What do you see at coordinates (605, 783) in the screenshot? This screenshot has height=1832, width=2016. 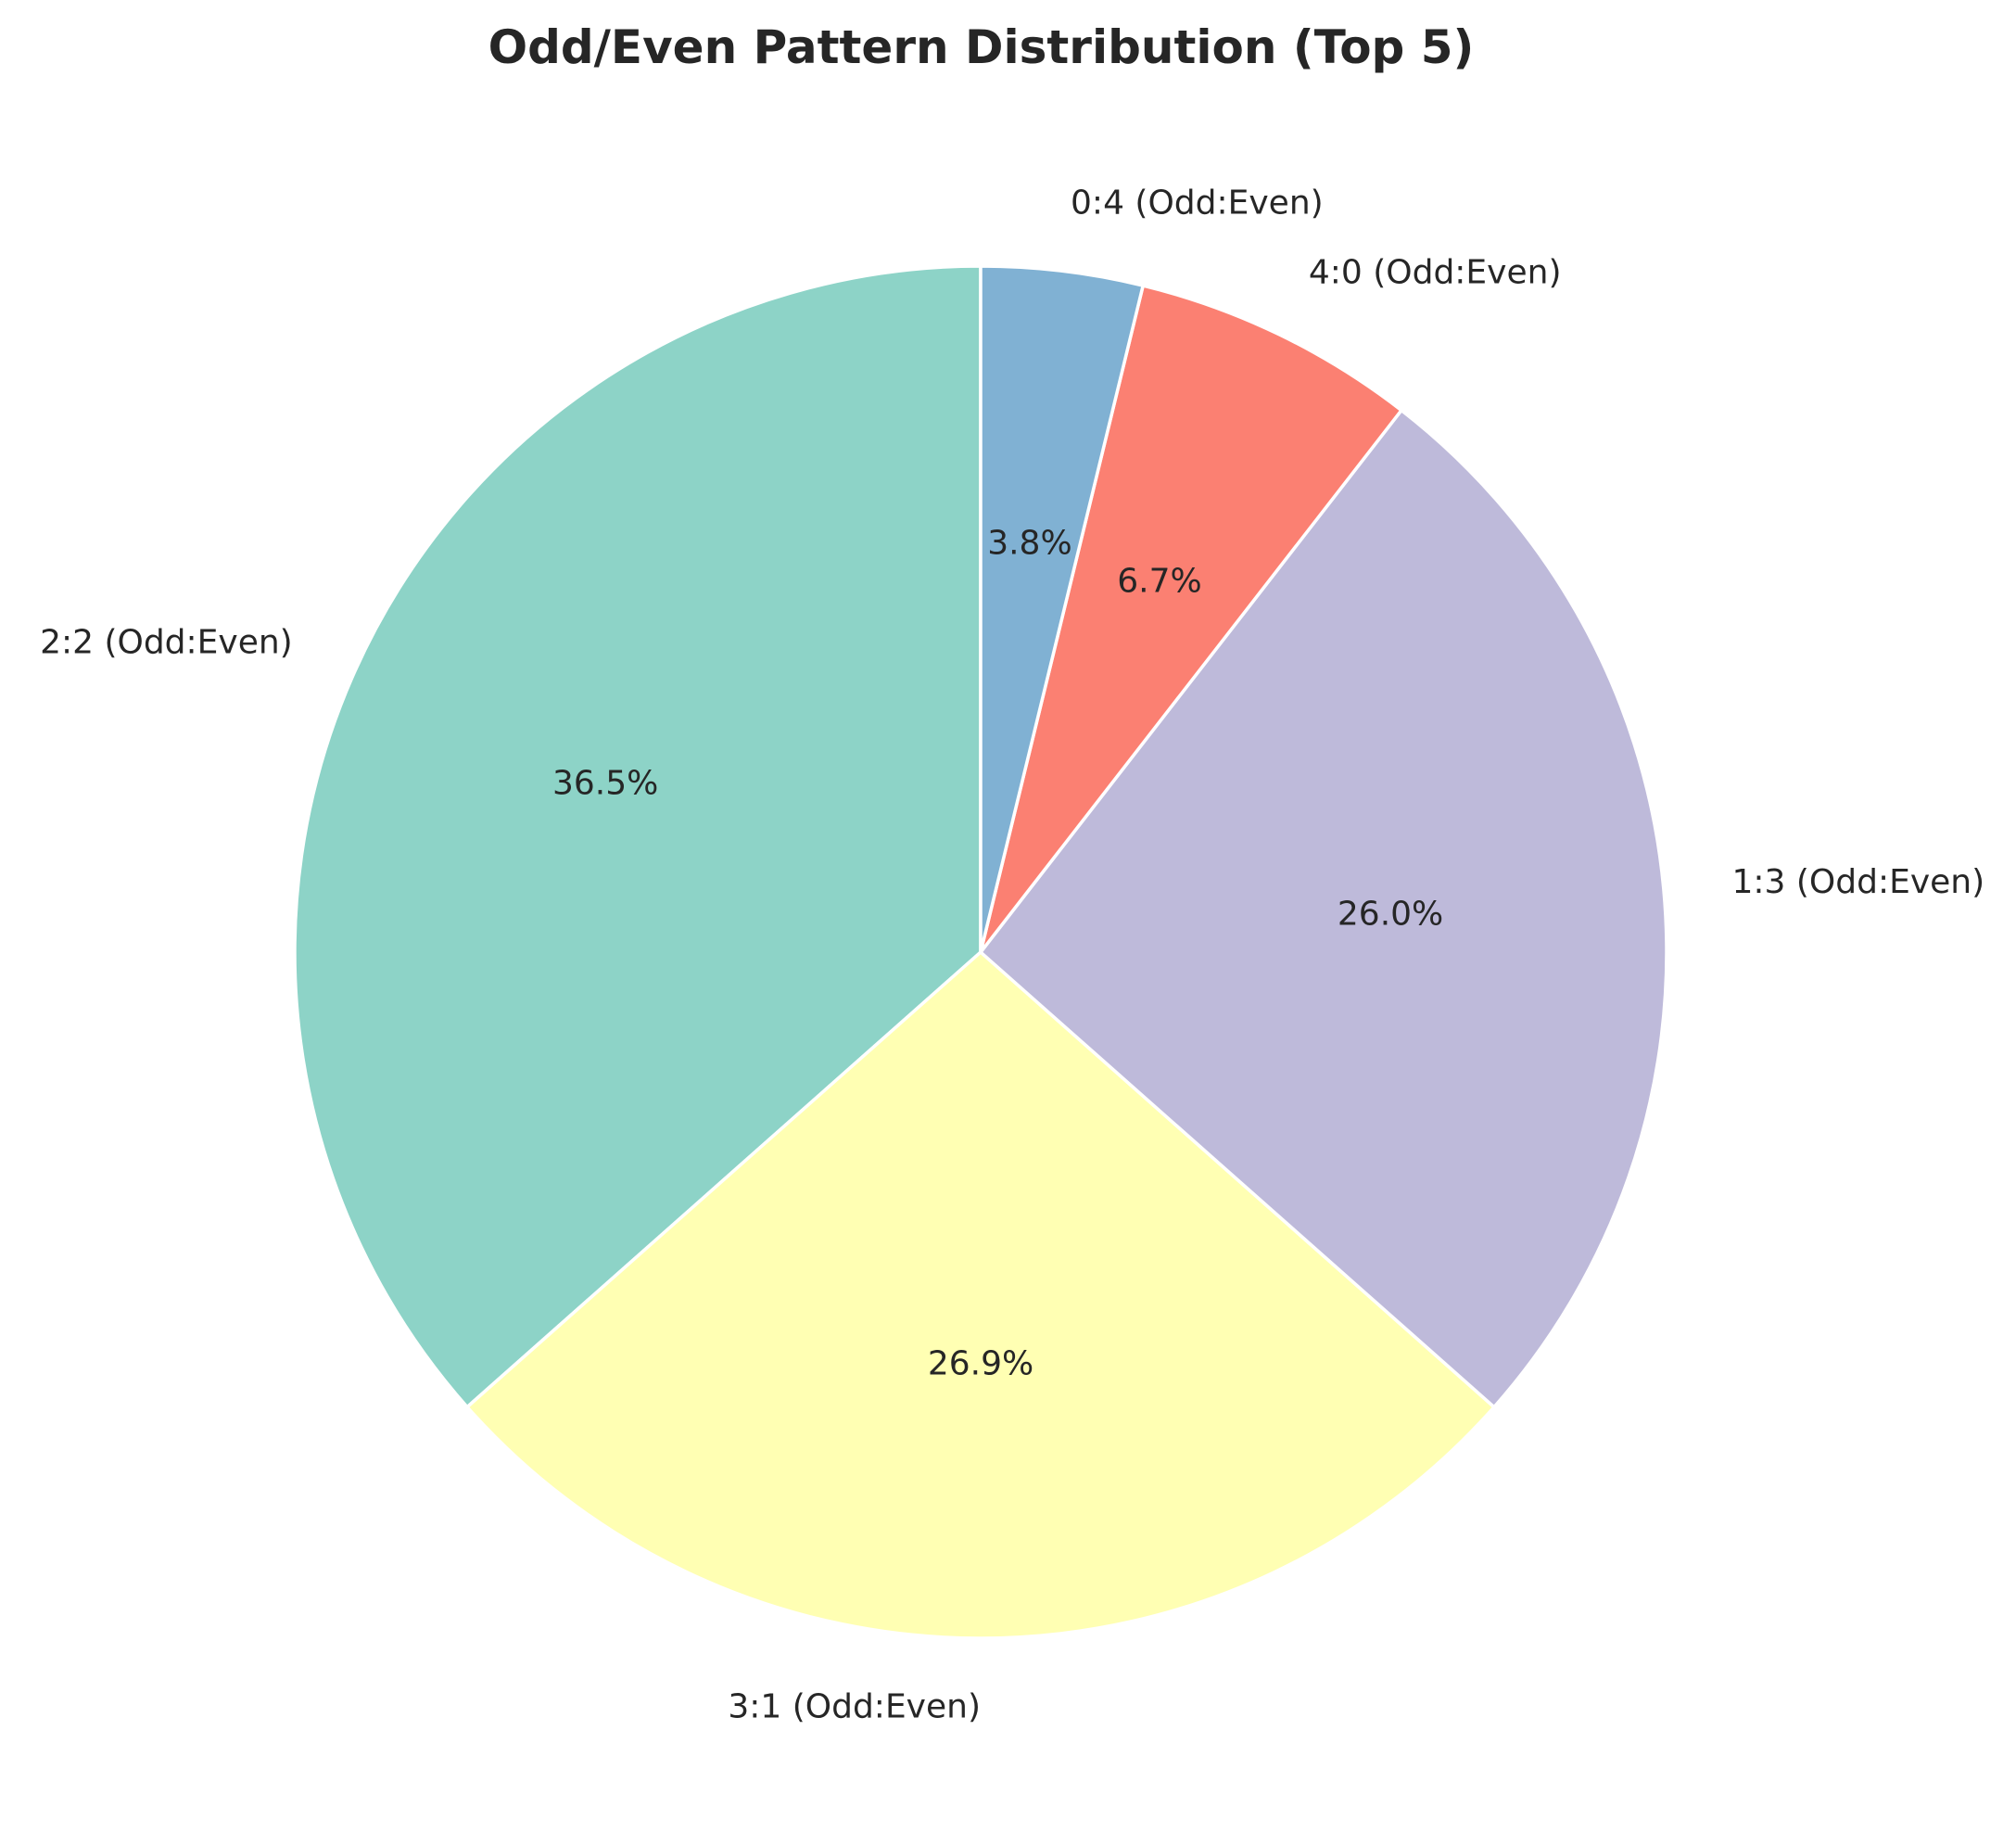 I see `pct-label: 36.5%` at bounding box center [605, 783].